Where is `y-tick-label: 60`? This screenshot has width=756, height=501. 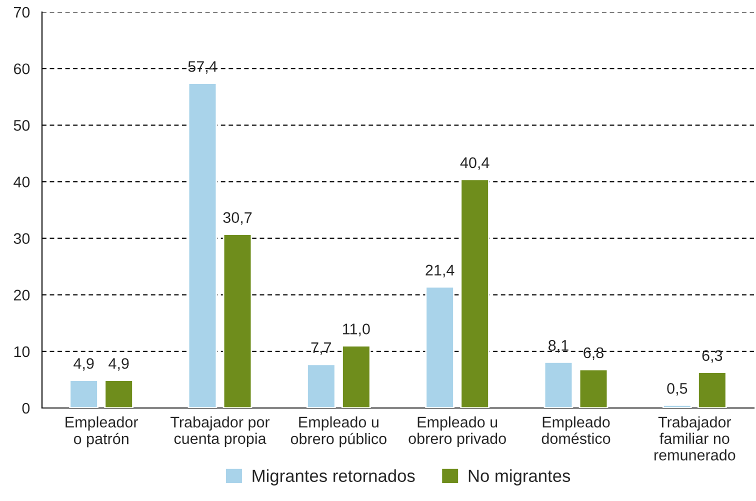 y-tick-label: 60 is located at coordinates (22, 68).